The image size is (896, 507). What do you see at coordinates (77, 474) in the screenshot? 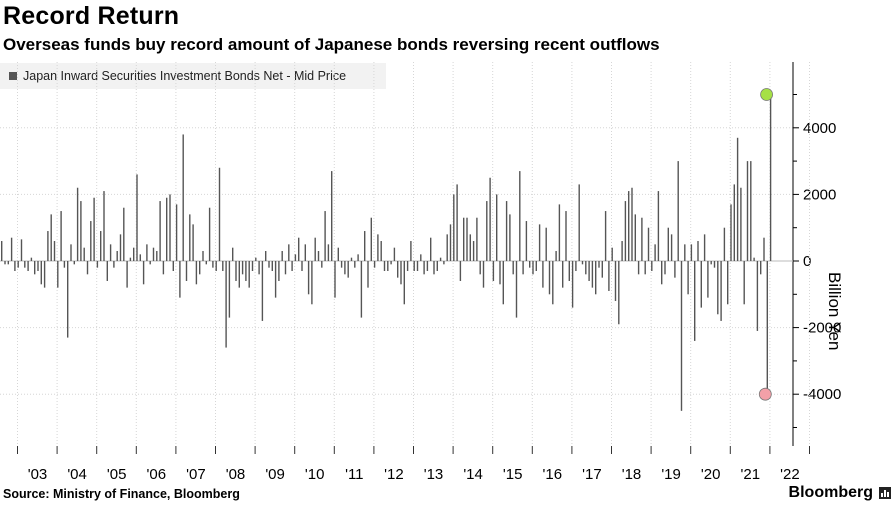
I see `x-tick-label: '04` at bounding box center [77, 474].